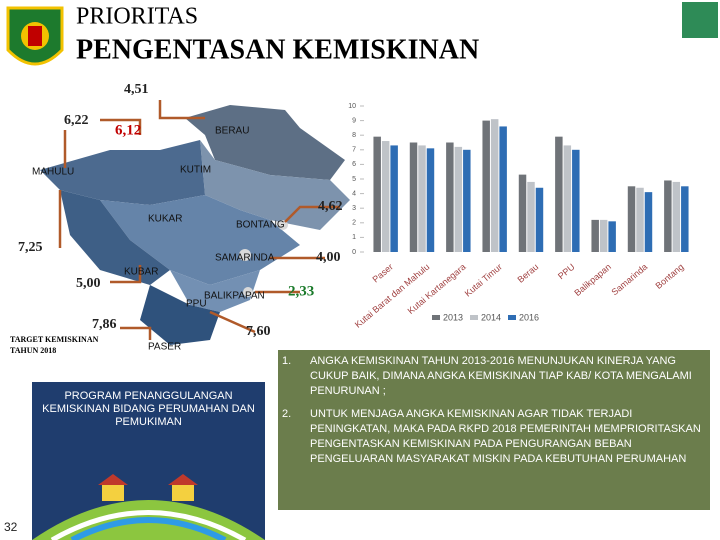  What do you see at coordinates (328, 257) in the screenshot?
I see `map-value: 4,00` at bounding box center [328, 257].